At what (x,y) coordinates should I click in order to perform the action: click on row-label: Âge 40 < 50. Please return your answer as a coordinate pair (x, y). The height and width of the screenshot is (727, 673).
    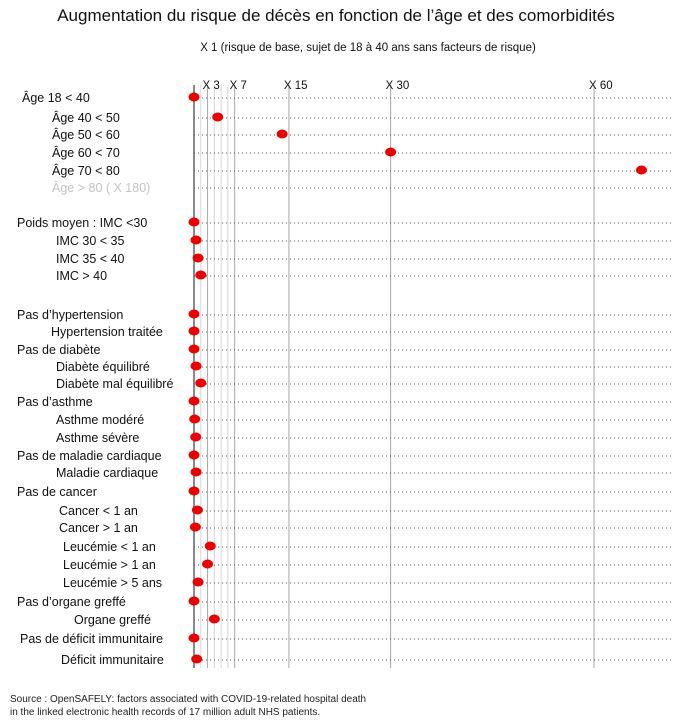
    Looking at the image, I should click on (86, 117).